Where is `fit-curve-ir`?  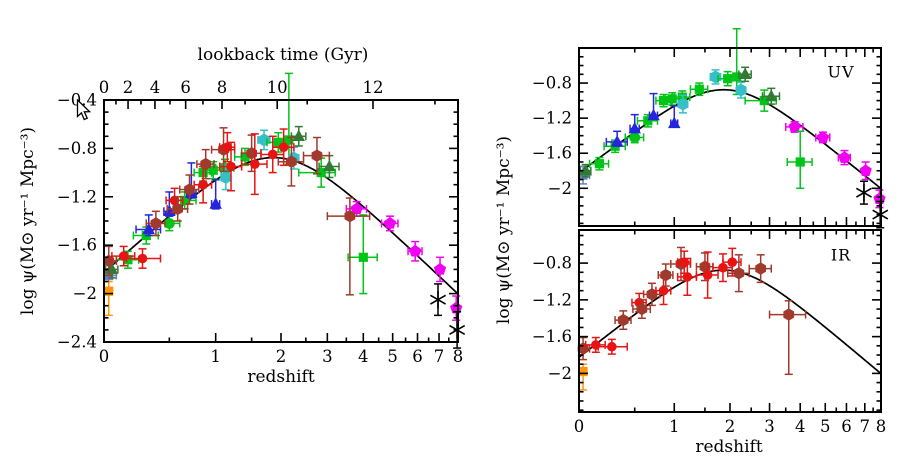 fit-curve-ir is located at coordinates (730, 322).